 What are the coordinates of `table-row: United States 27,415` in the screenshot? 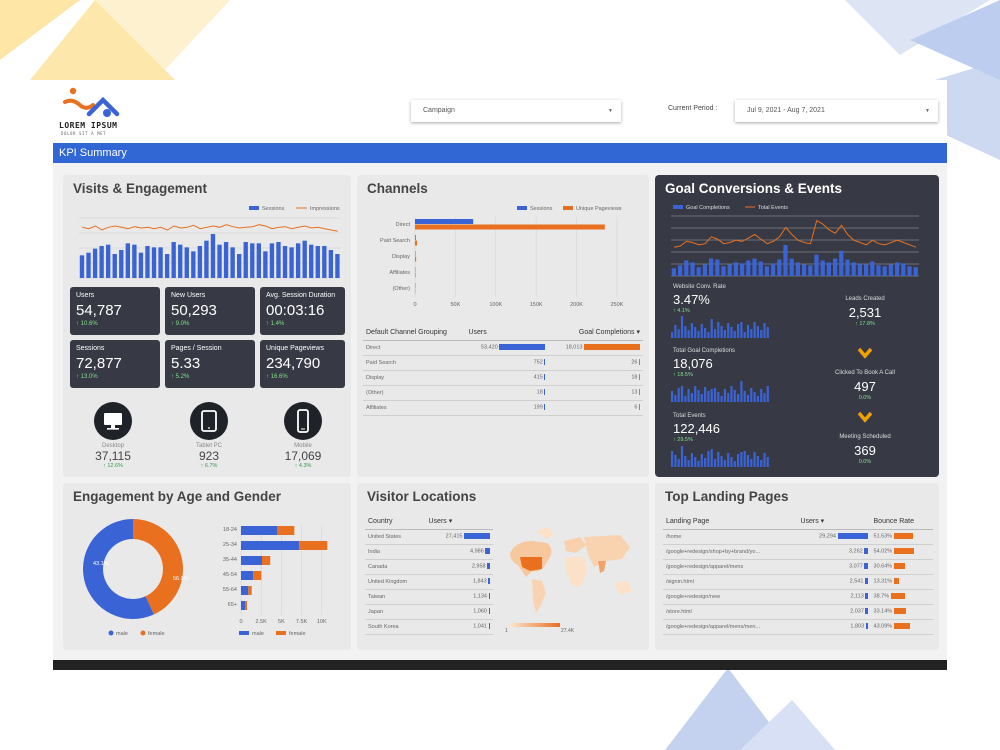 It's located at (429, 537).